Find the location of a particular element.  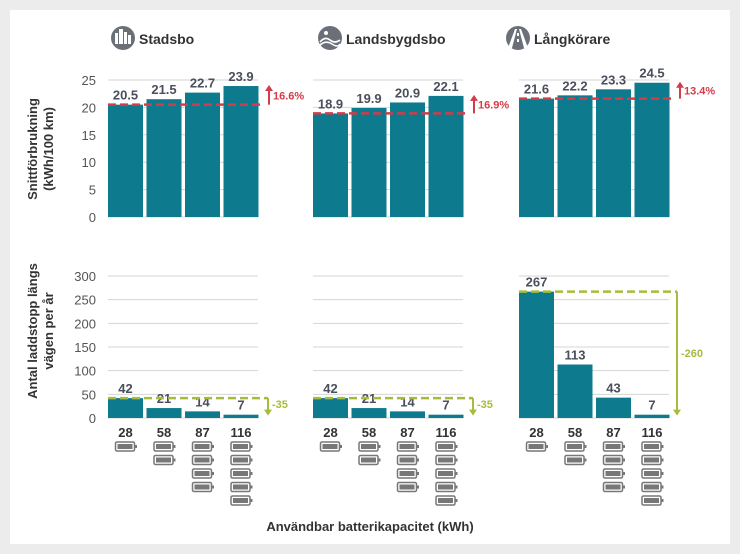

top-ytick-label: 10 is located at coordinates (89, 162).